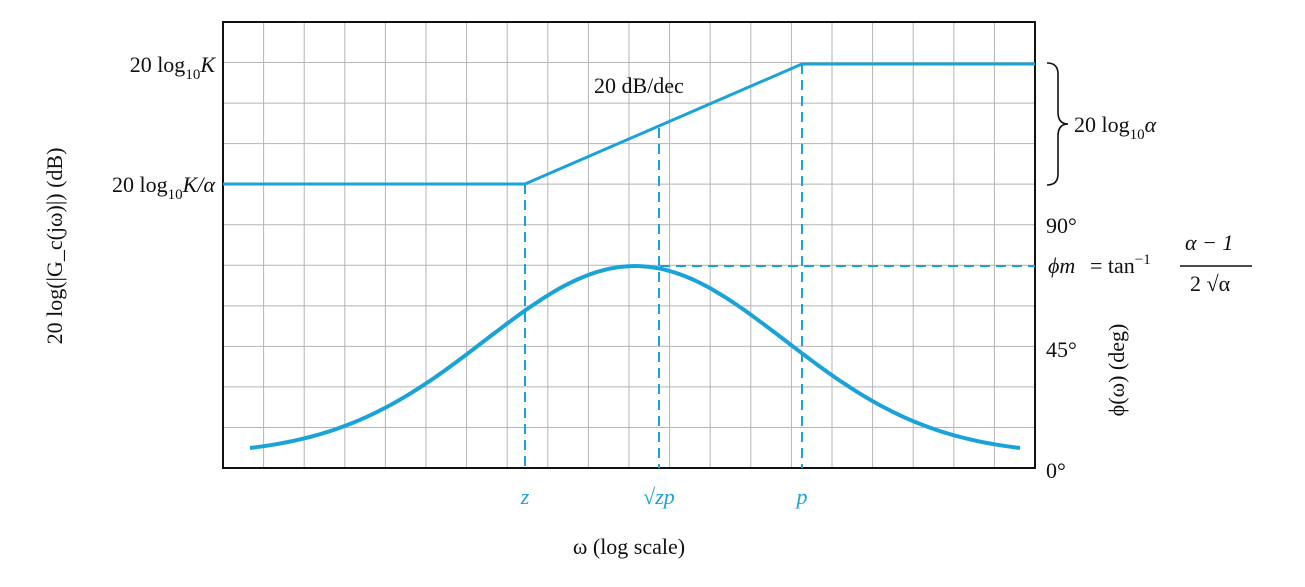 This screenshot has width=1305, height=587. Describe the element at coordinates (163, 187) in the screenshot. I see `mag-tick-K-over-alpha: 20 log10K/α` at that location.